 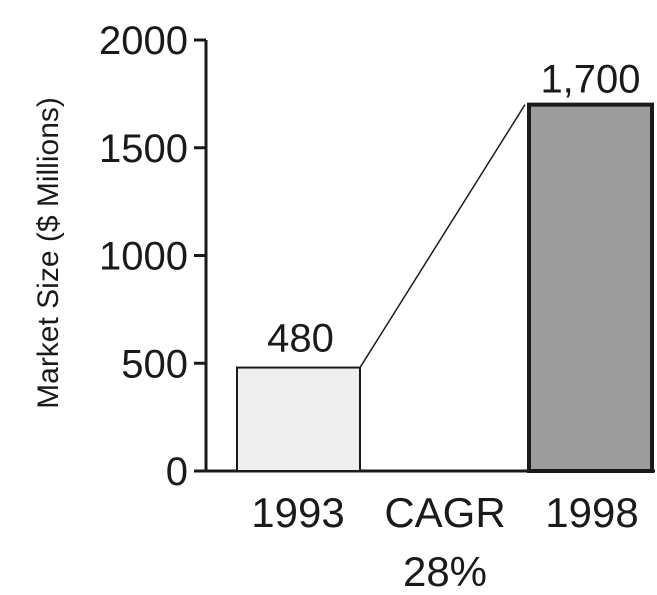 What do you see at coordinates (48, 253) in the screenshot?
I see `y-axis-label: Market Size ($ Millions)` at bounding box center [48, 253].